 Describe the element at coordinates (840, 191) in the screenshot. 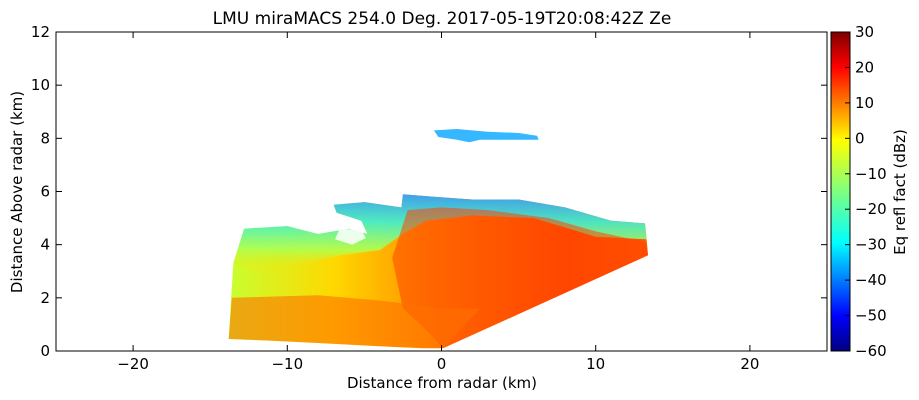

I see `colorbar` at that location.